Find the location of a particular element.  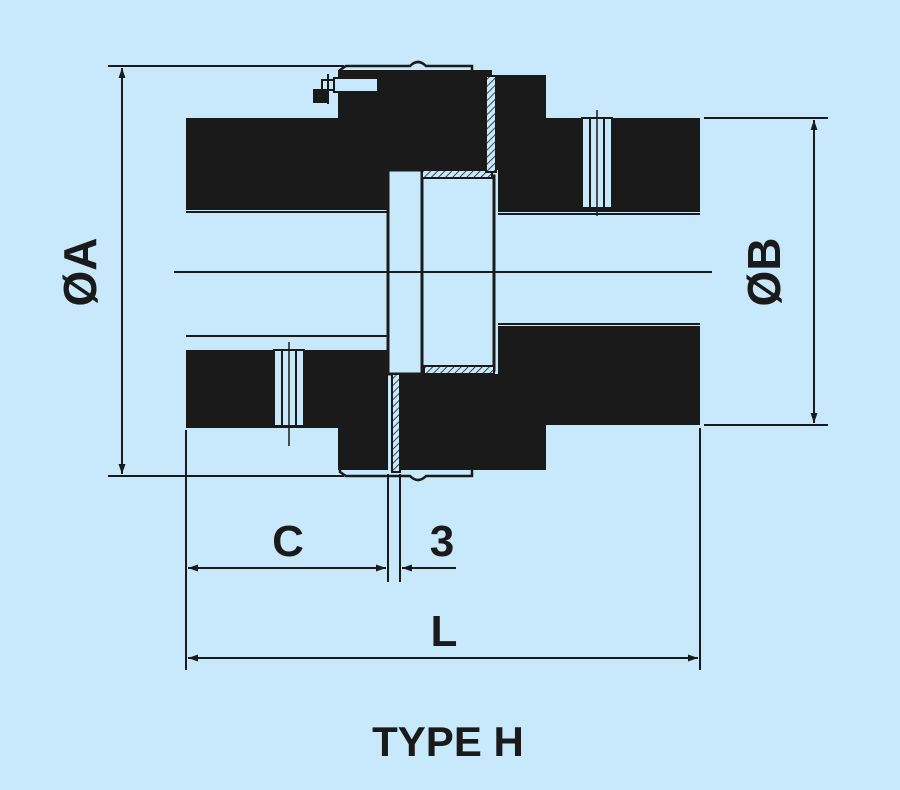

cover-bolt is located at coordinates (346, 89).